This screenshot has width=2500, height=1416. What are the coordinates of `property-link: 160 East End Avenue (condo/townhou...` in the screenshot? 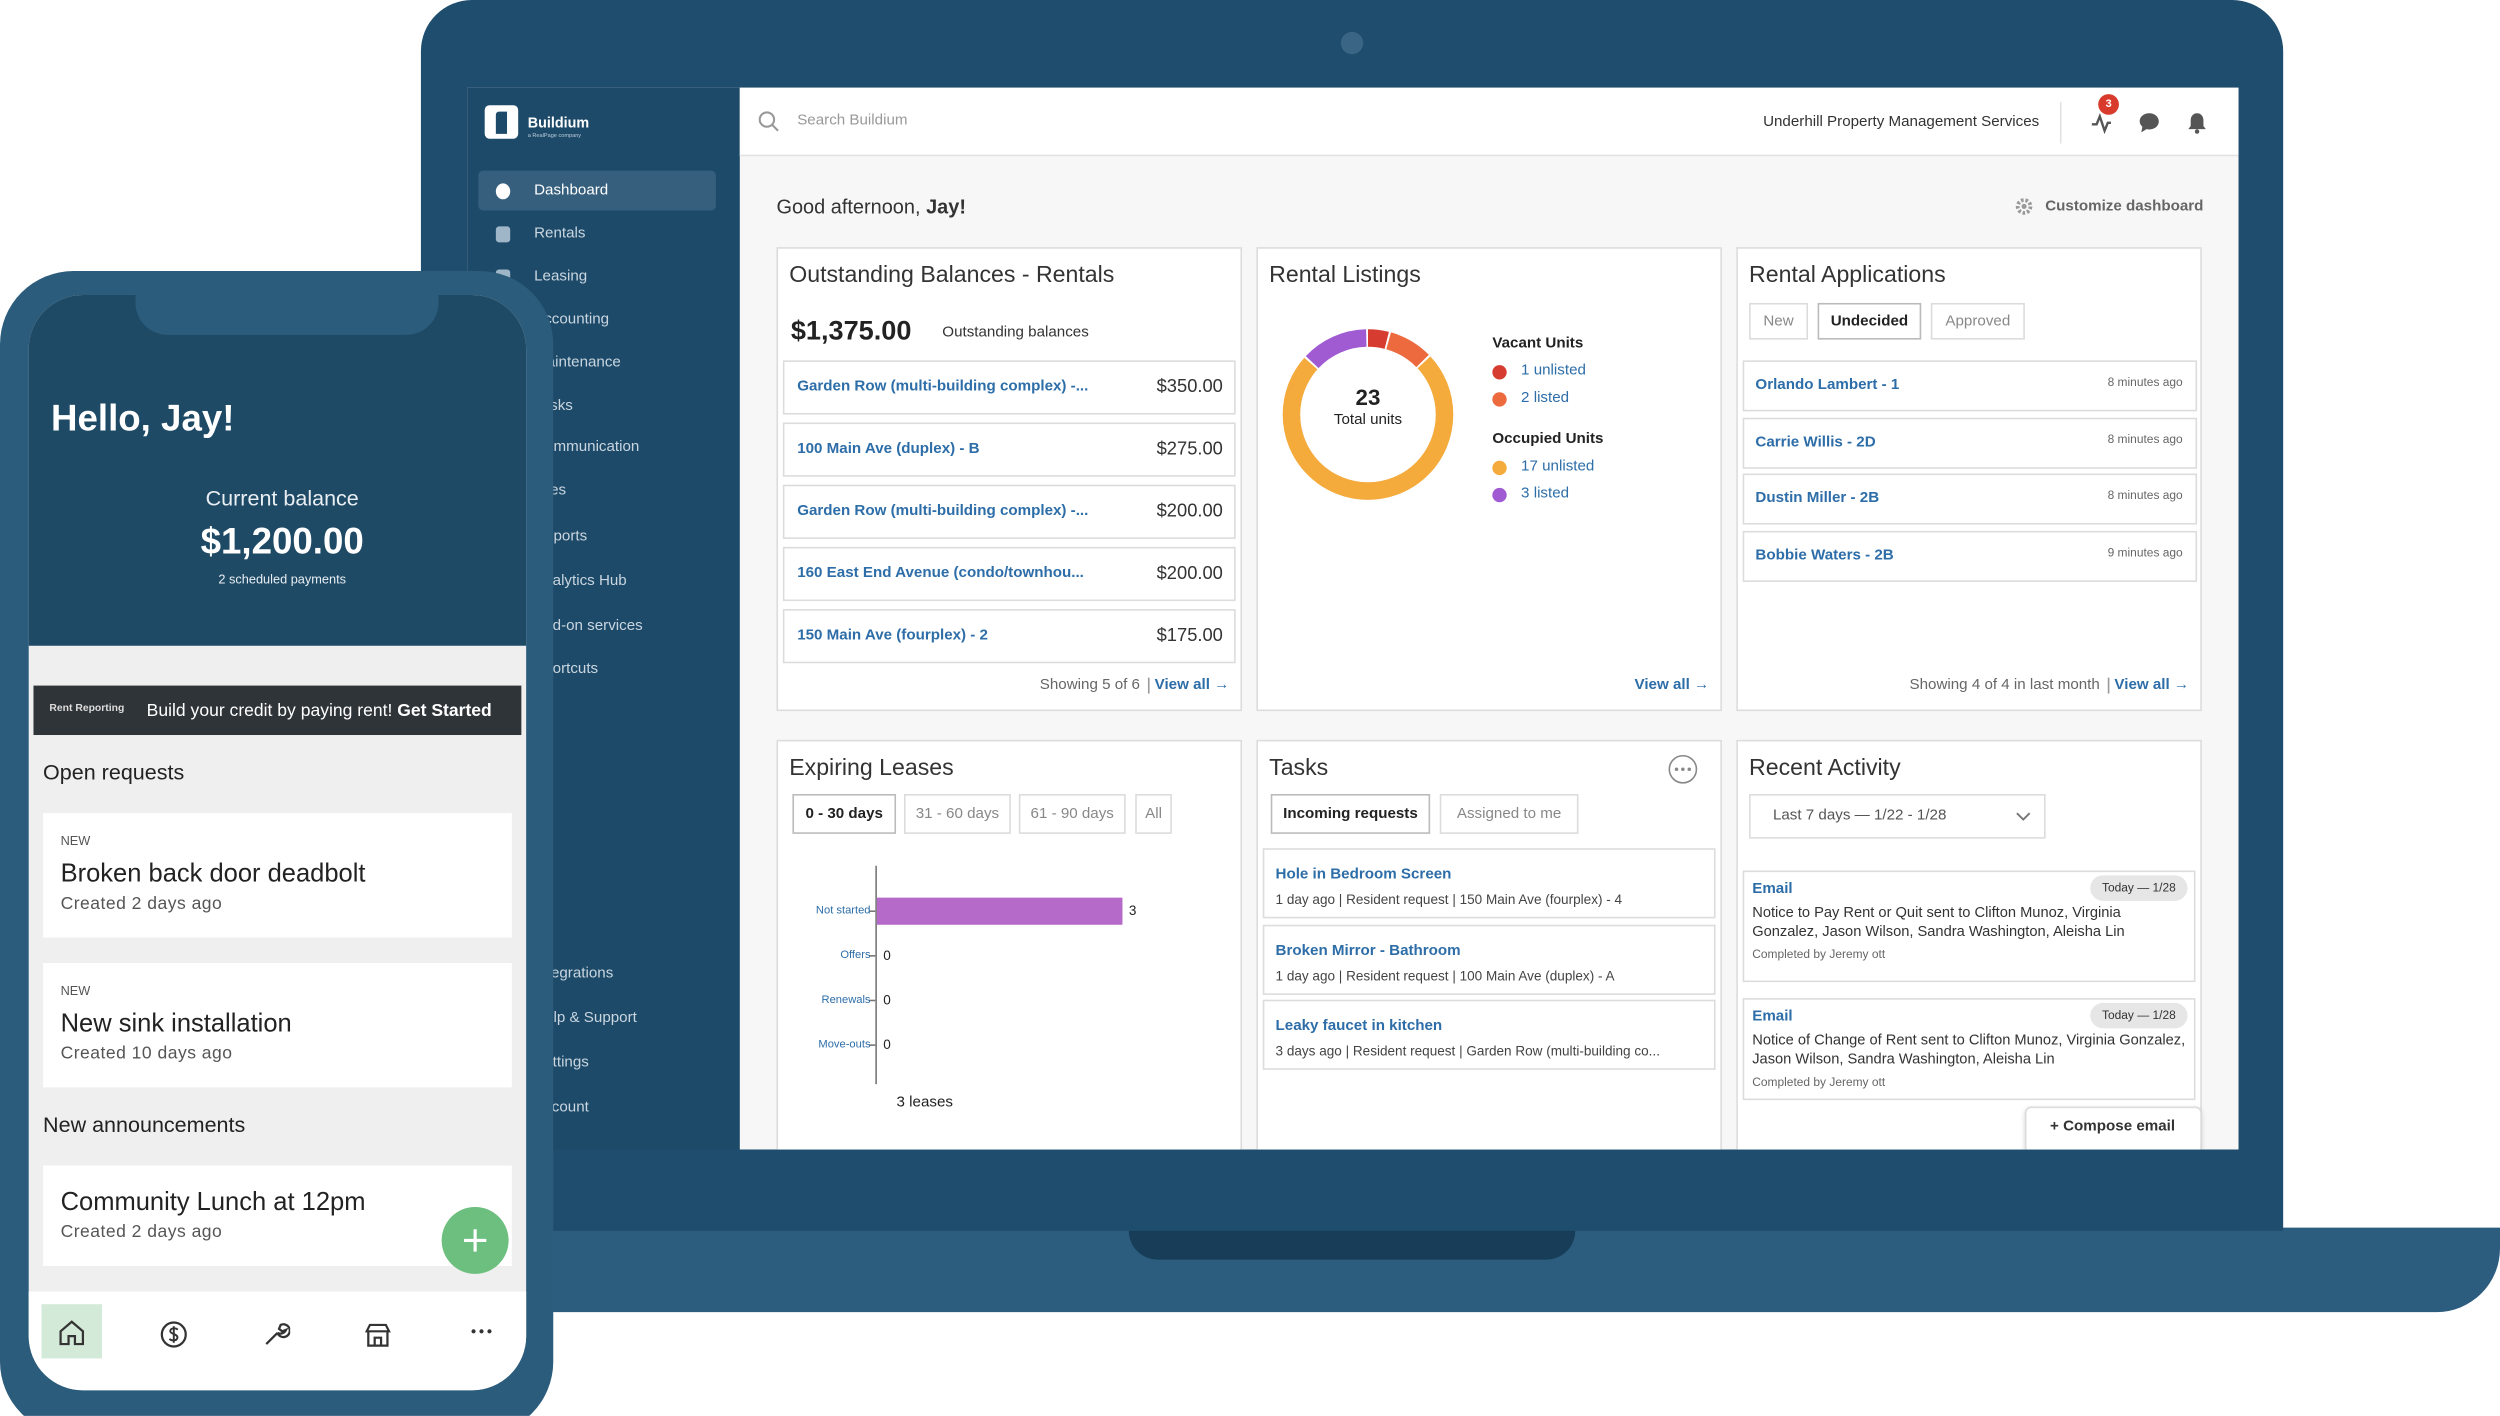 It's located at (940, 573).